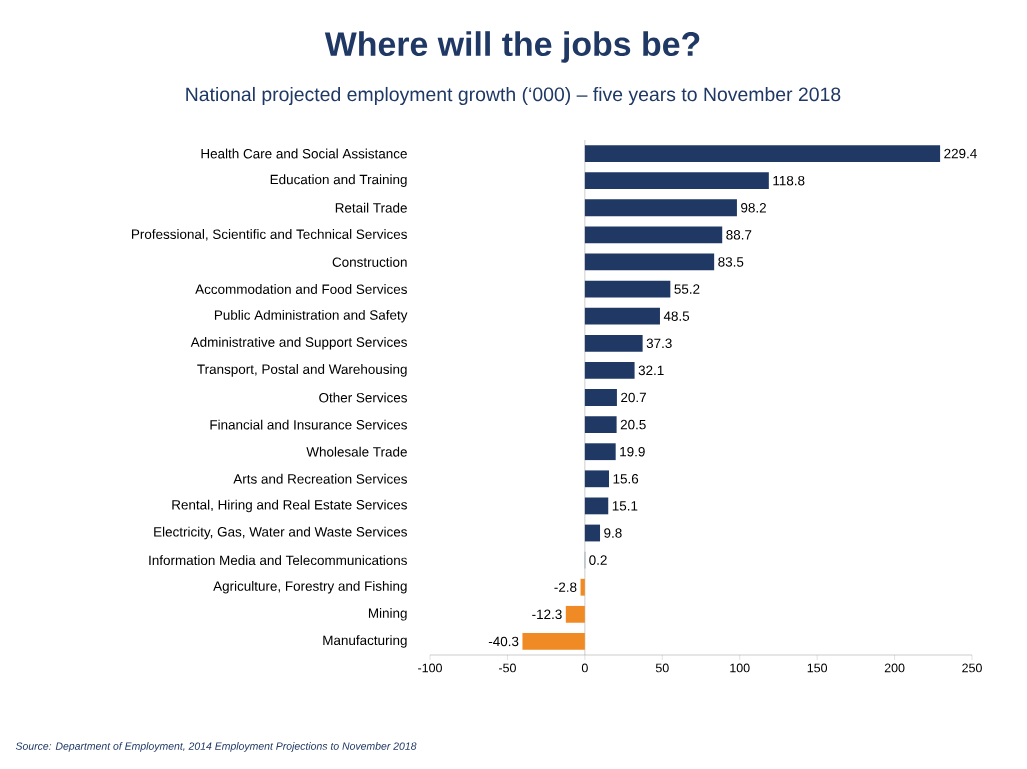 This screenshot has height=769, width=1027. Describe the element at coordinates (584, 668) in the screenshot. I see `x-tick-label: 0` at that location.